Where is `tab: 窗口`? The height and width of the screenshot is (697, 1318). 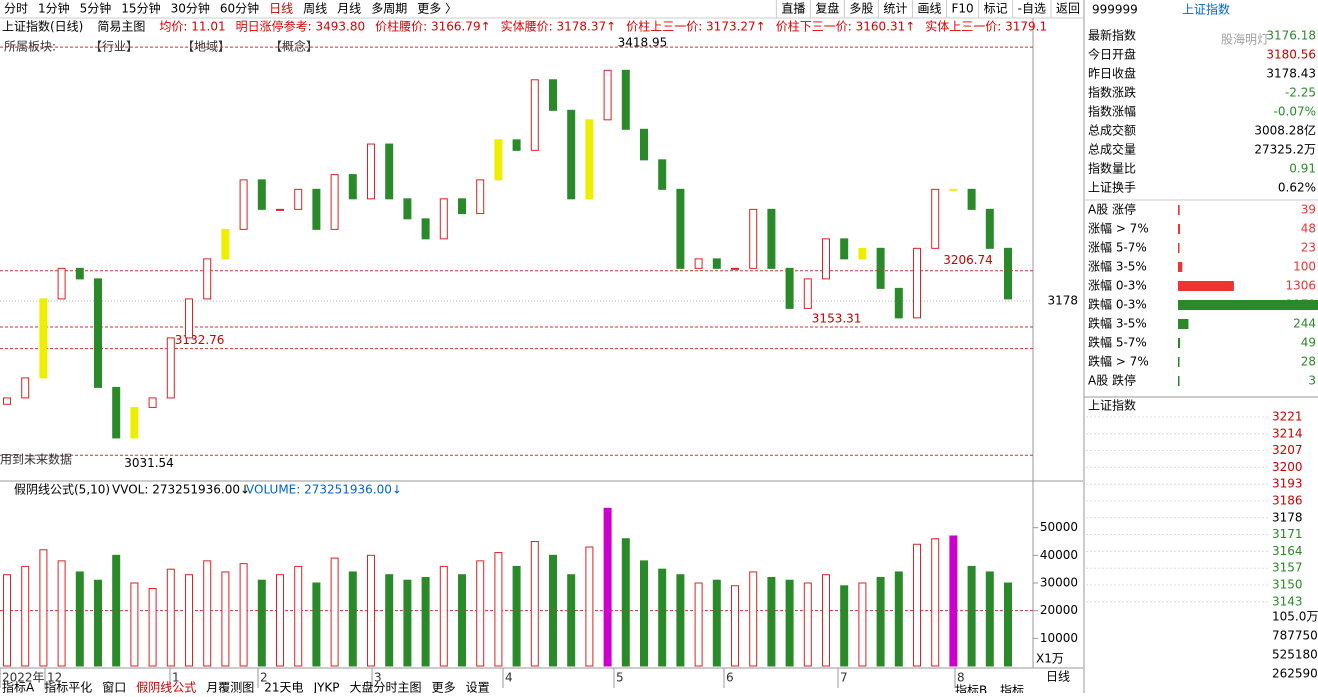 tab: 窗口 is located at coordinates (114, 688).